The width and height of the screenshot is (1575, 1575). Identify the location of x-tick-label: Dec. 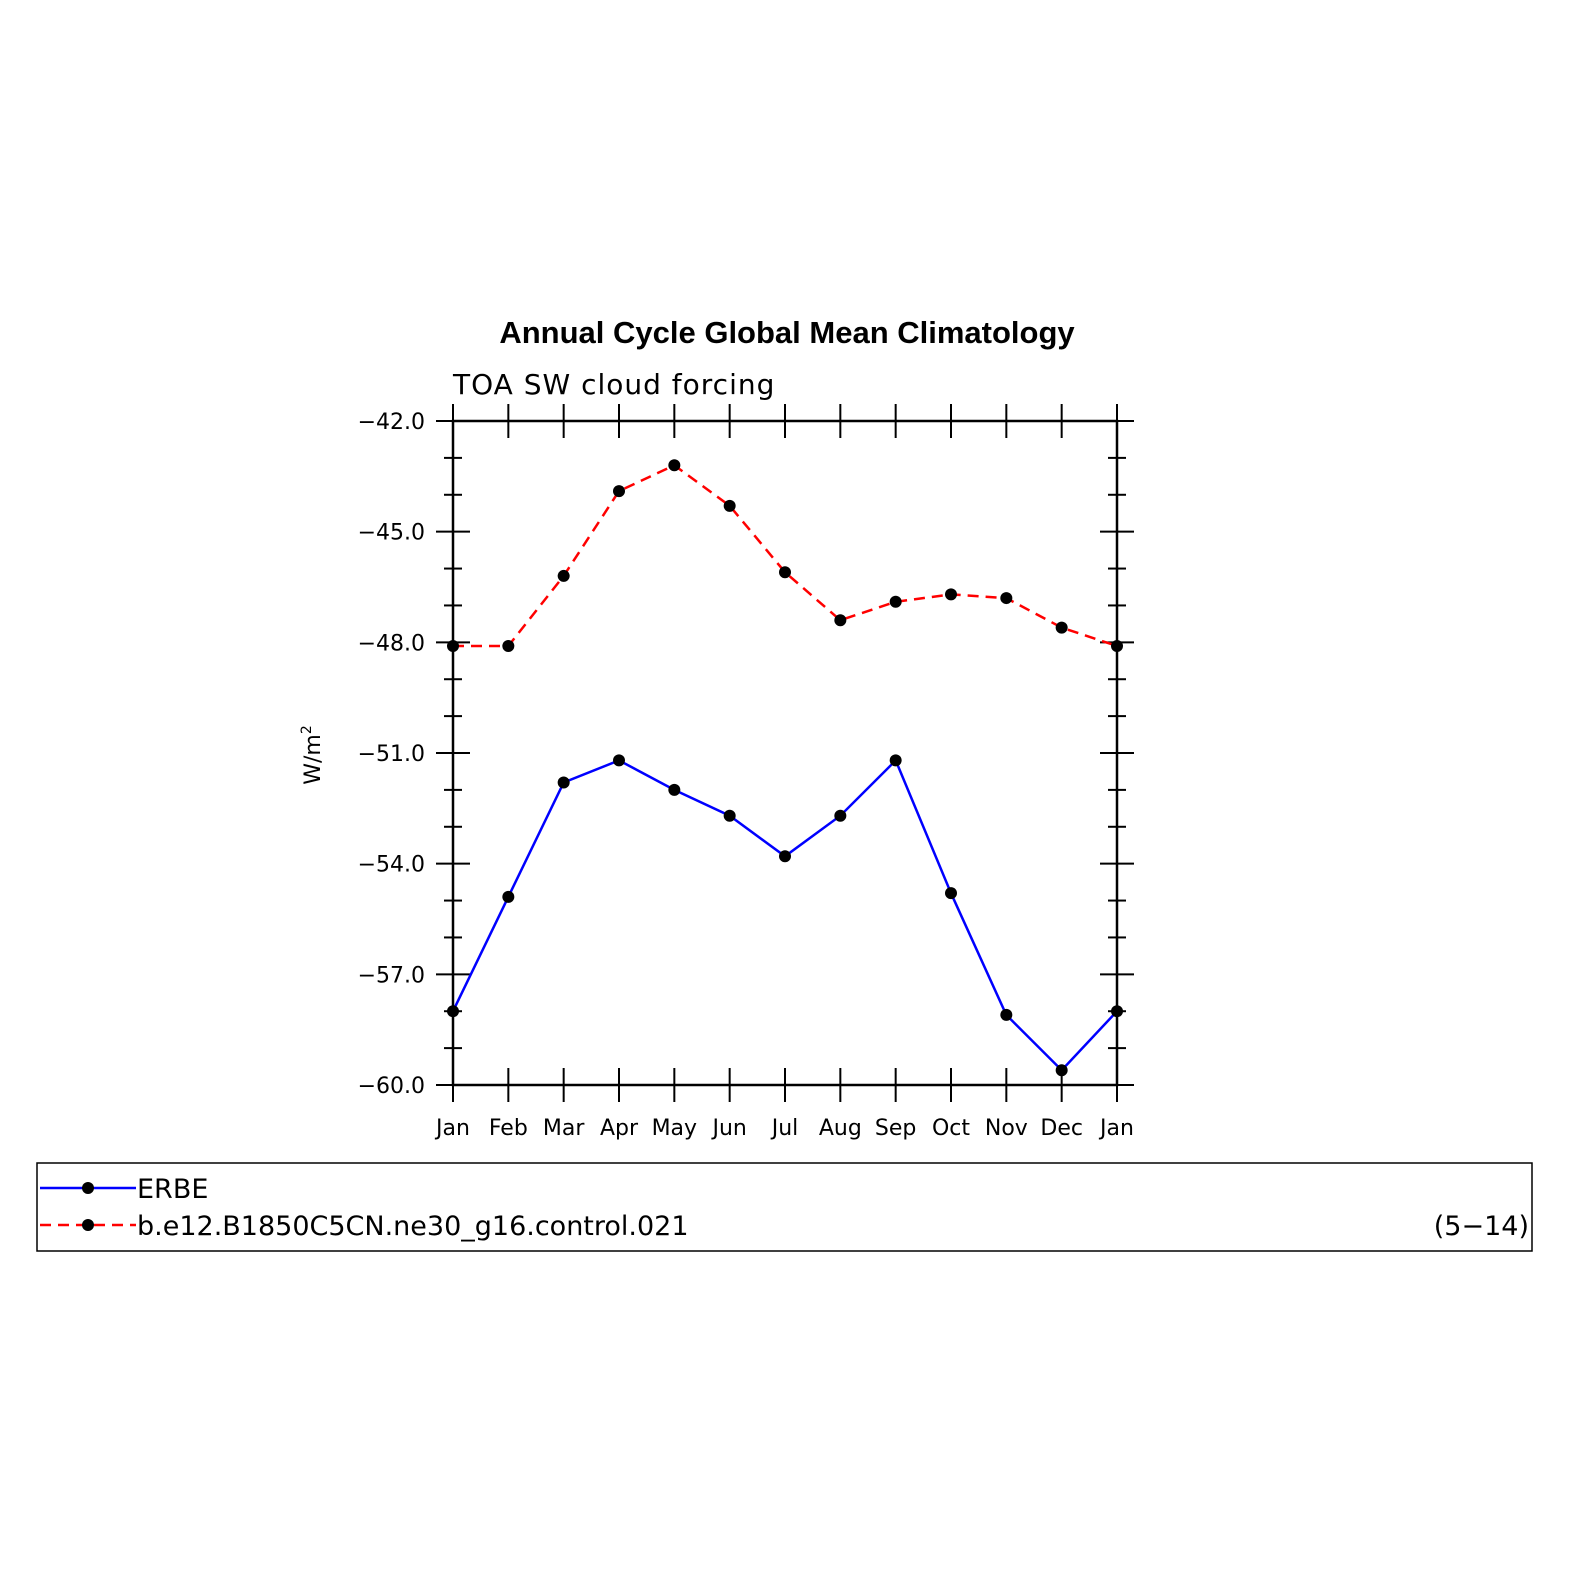
(1061, 1128).